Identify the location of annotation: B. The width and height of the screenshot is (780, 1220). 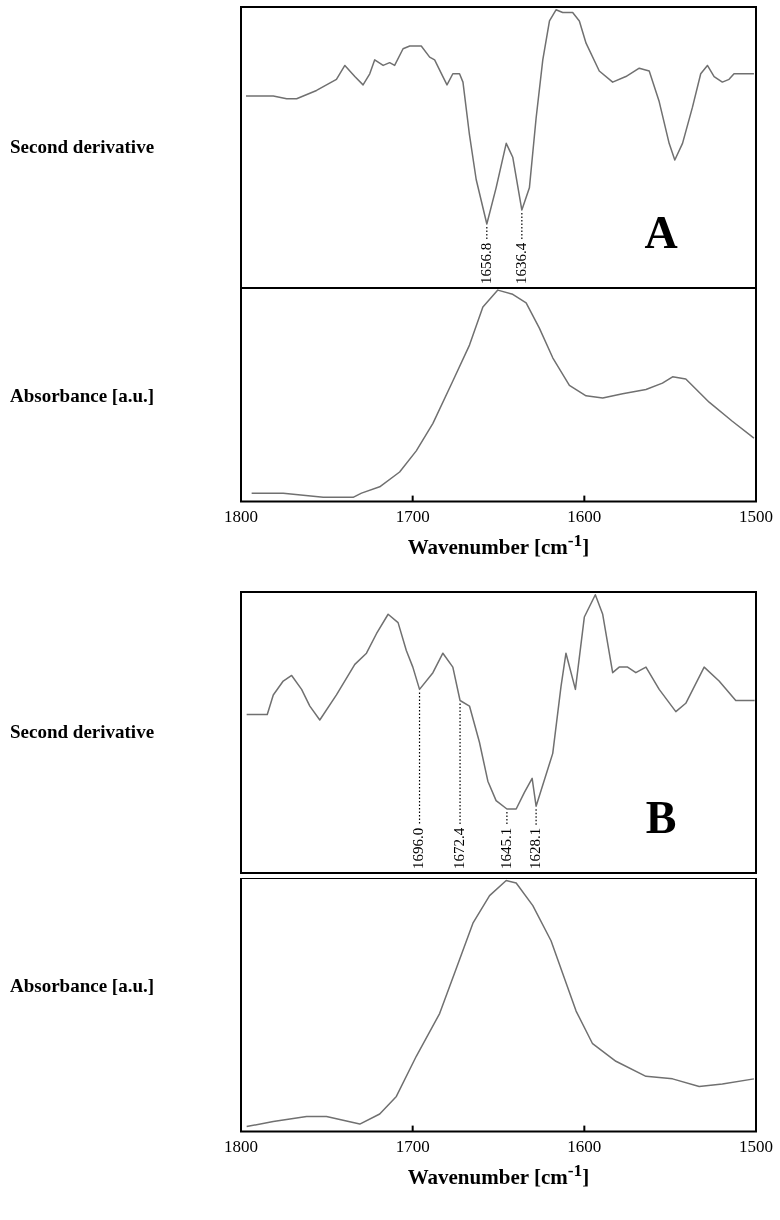
(661, 817).